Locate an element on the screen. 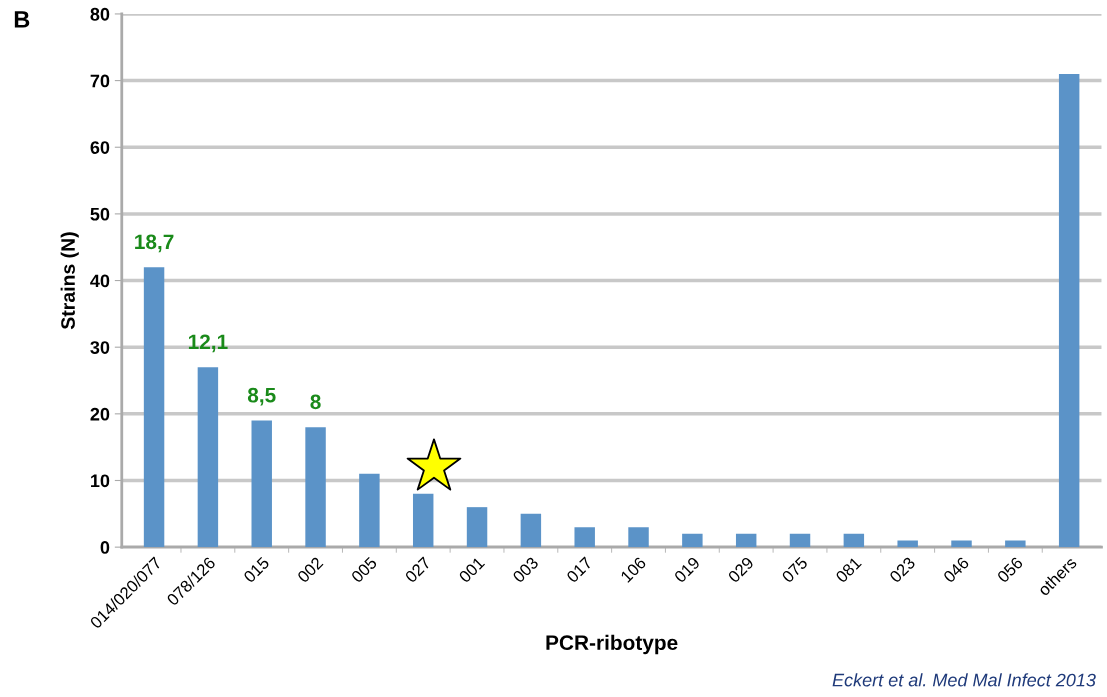  x-axis-title: PCR-ribotype is located at coordinates (612, 644).